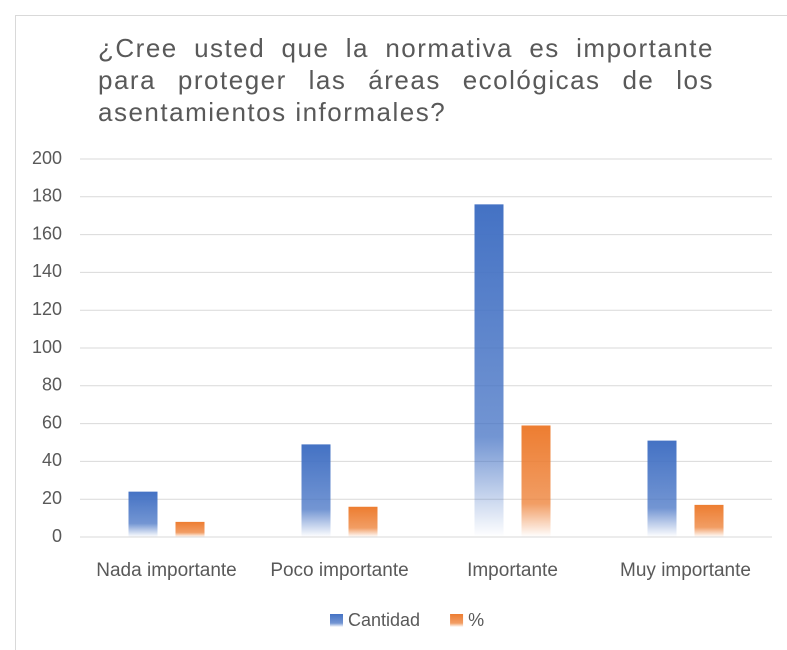 This screenshot has height=650, width=787. I want to click on y-tick-label: 60, so click(52, 422).